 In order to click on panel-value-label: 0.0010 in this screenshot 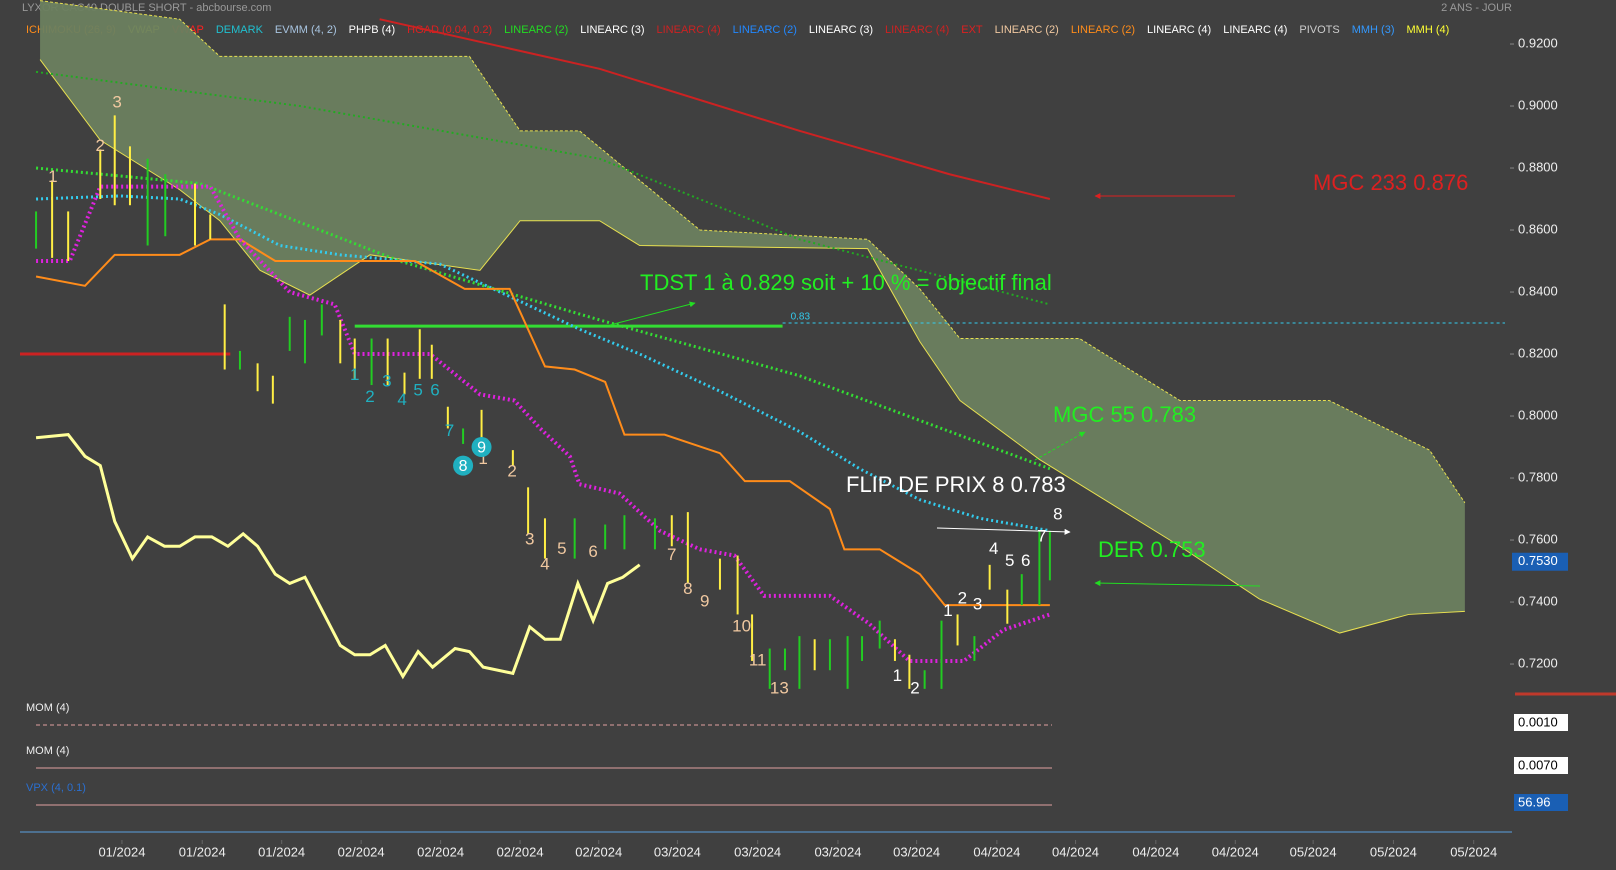, I will do `click(1538, 721)`.